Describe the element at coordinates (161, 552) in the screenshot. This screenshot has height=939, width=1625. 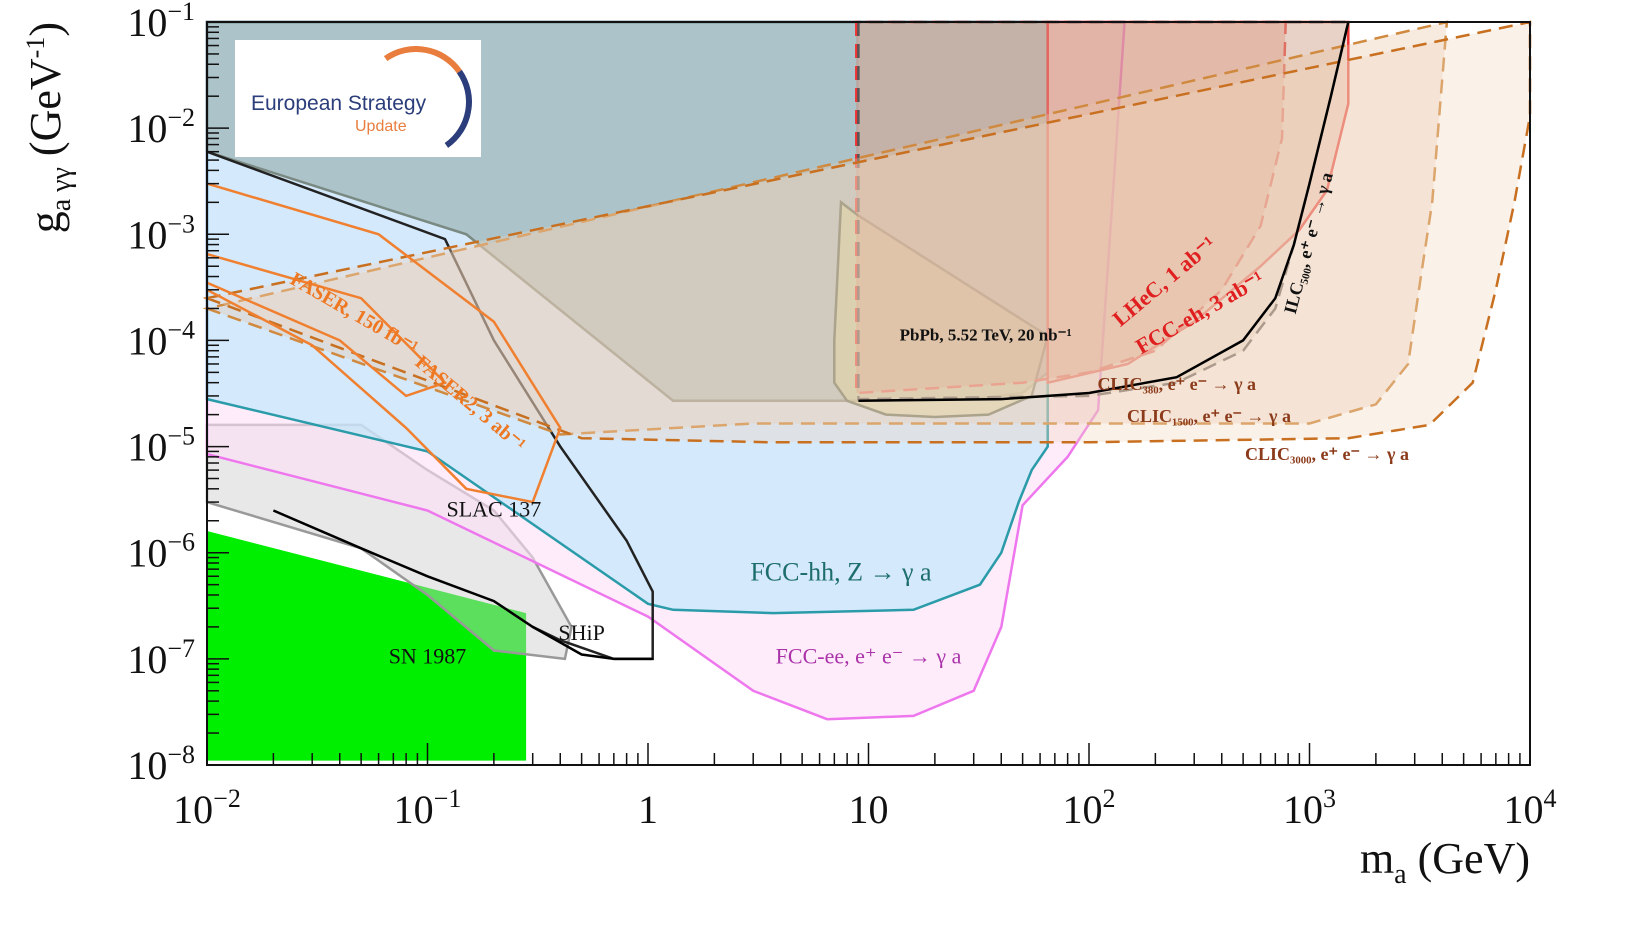
I see `y-tick-label: 10⁻⁶` at that location.